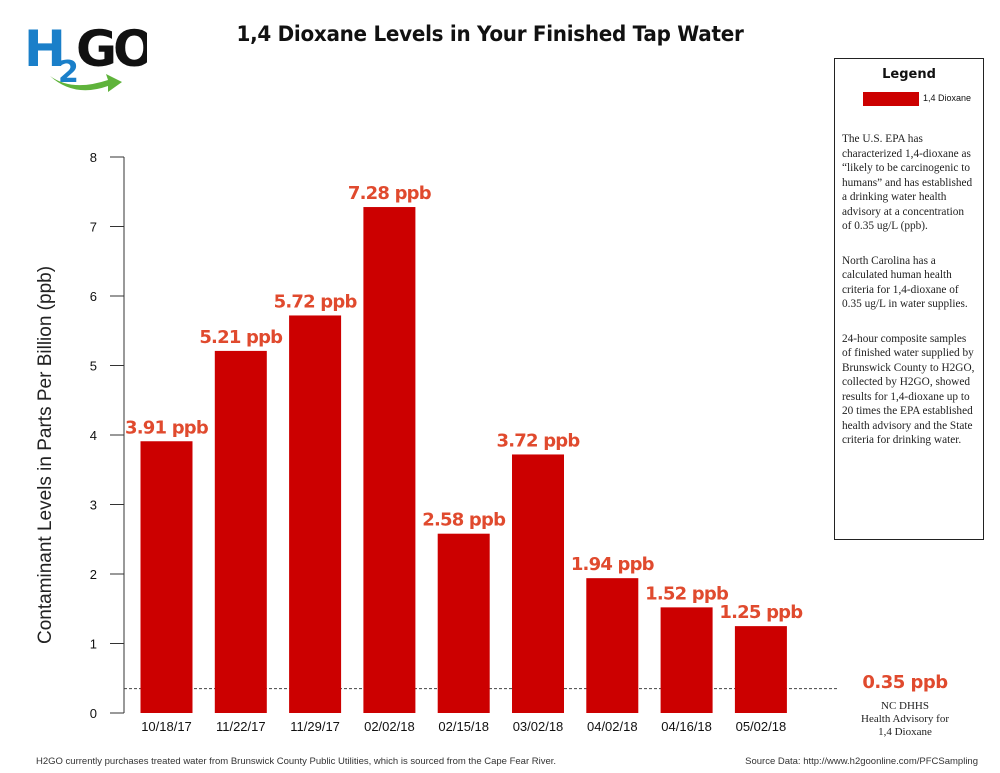  What do you see at coordinates (612, 726) in the screenshot?
I see `x-tick-label: 04/02/18` at bounding box center [612, 726].